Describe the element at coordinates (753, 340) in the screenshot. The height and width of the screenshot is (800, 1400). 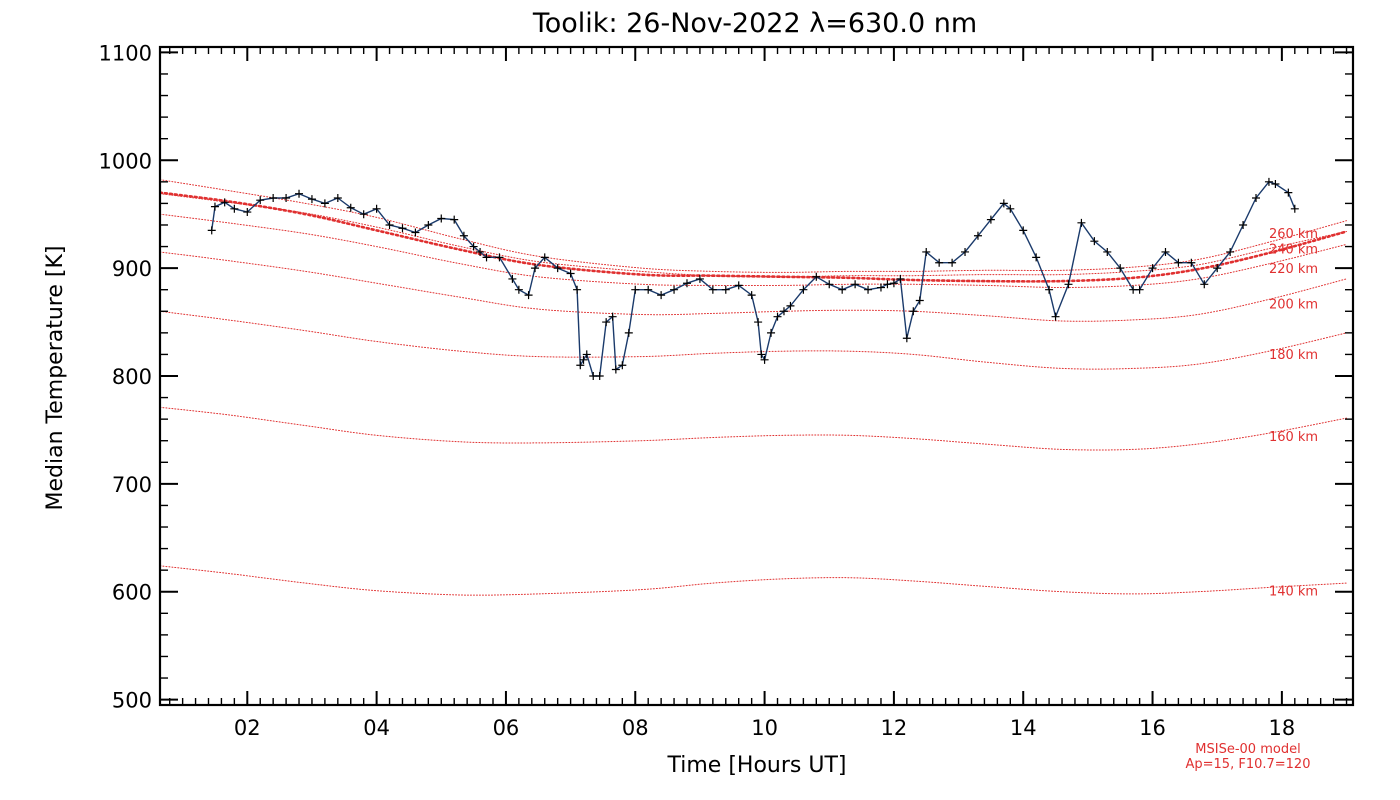
I see `model-curve-180-km` at that location.